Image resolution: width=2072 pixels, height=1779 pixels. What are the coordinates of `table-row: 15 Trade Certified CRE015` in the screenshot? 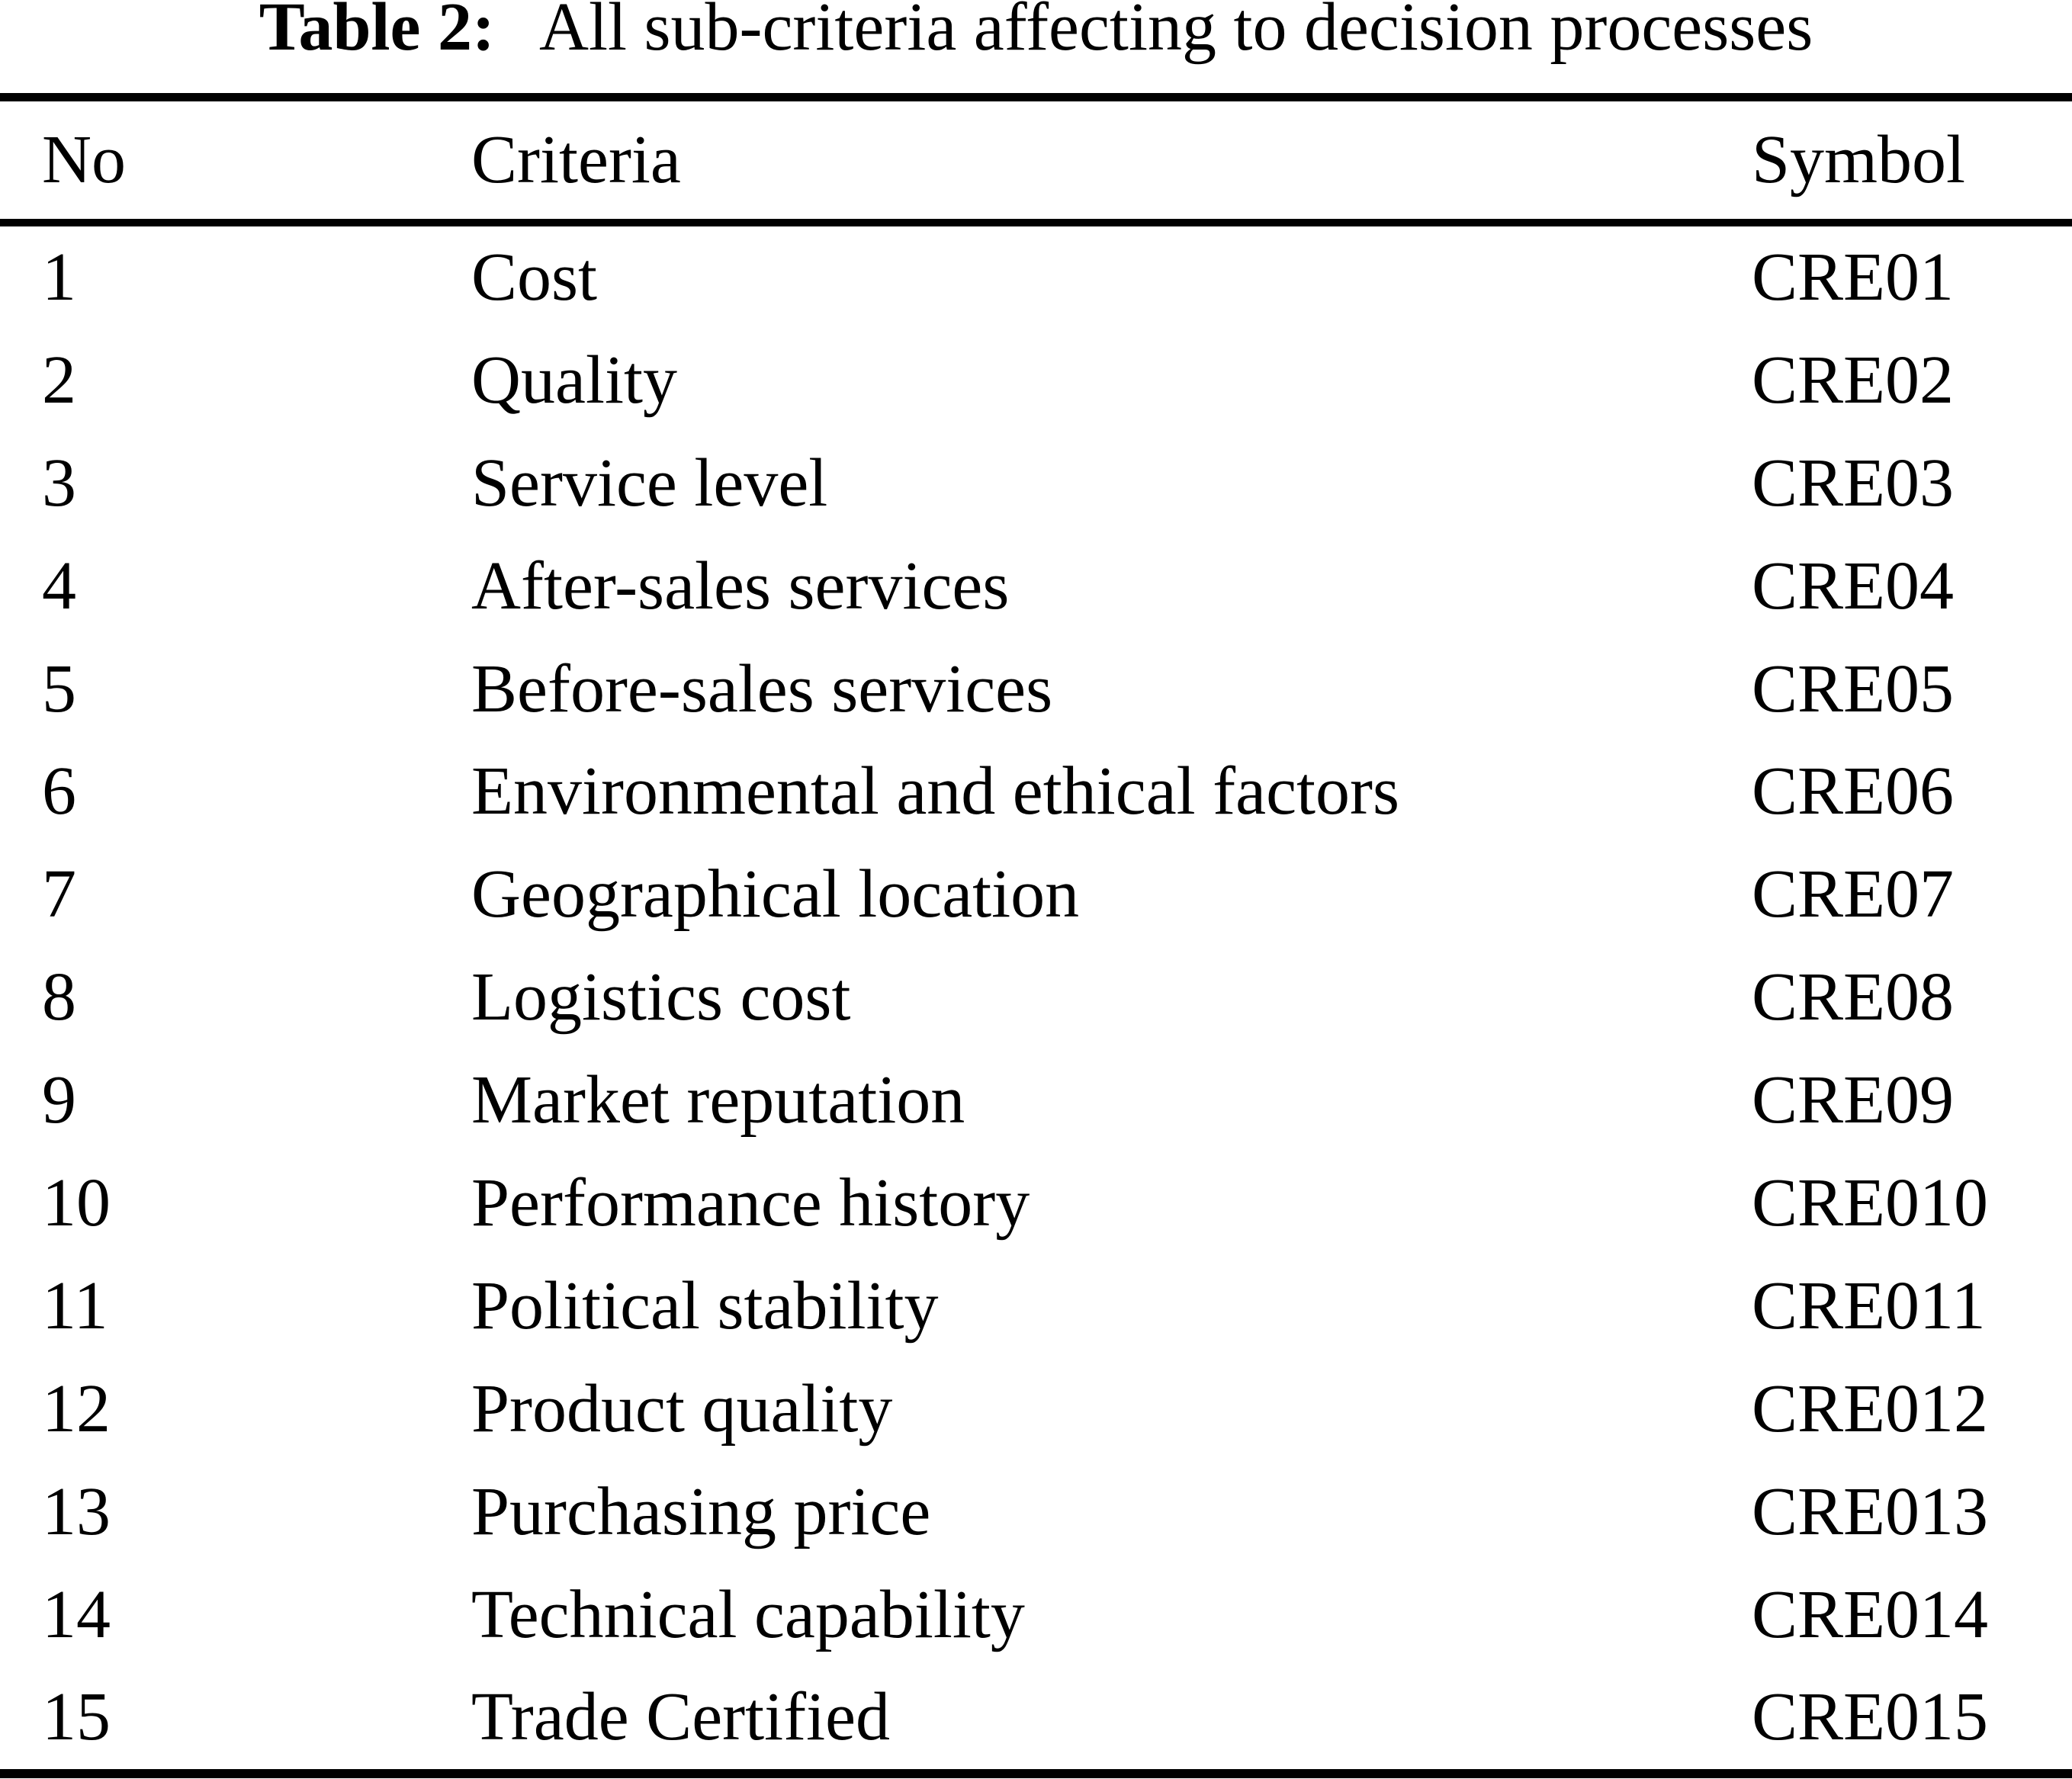 It's located at (1036, 1717).